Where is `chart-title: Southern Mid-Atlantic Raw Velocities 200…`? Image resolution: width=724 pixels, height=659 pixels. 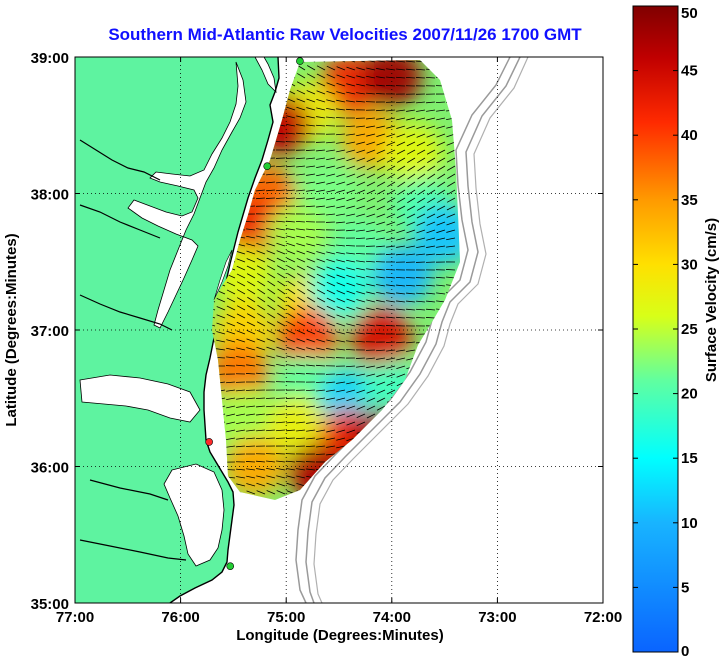 chart-title: Southern Mid-Atlantic Raw Velocities 200… is located at coordinates (345, 34).